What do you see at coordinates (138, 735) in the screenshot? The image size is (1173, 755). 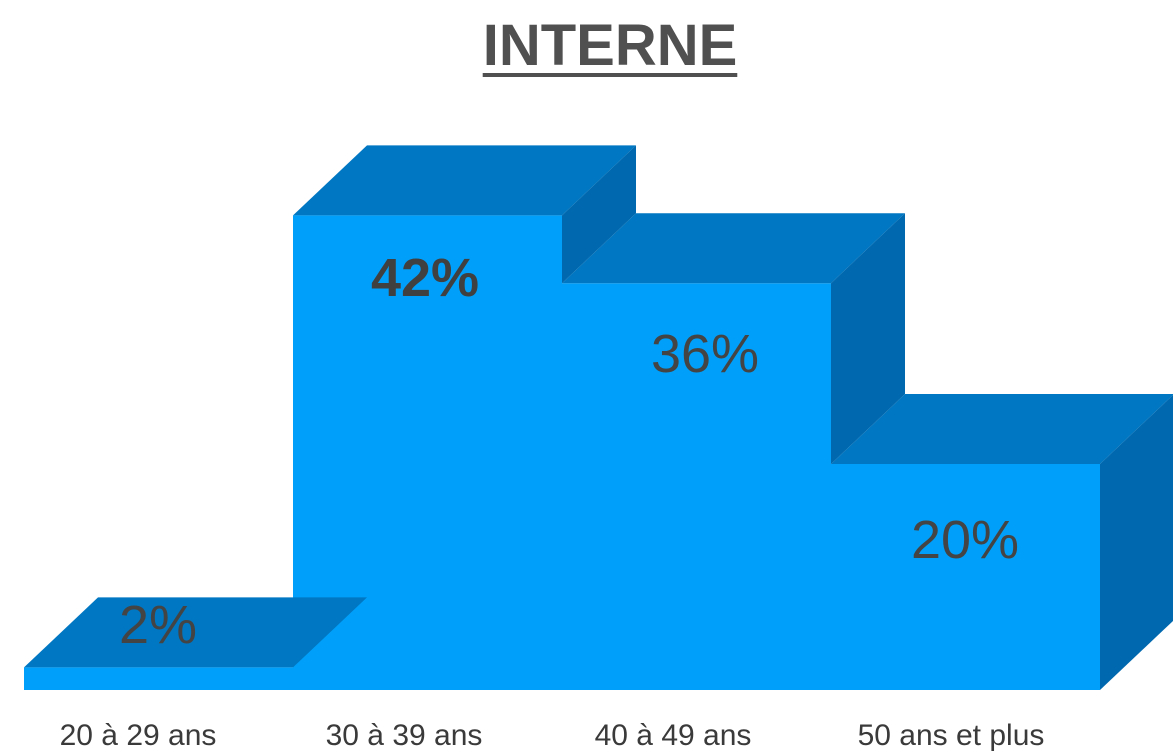 I see `category-label-1: 20 à 29 ans` at bounding box center [138, 735].